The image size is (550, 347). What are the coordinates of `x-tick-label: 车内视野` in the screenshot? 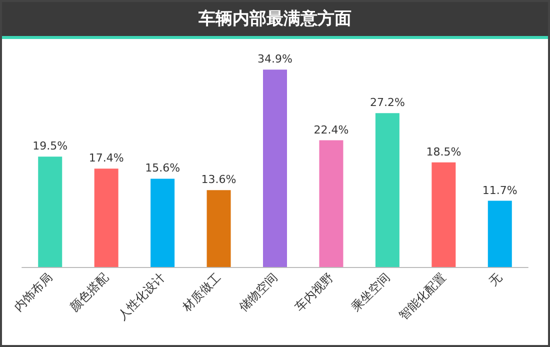 It's located at (314, 292).